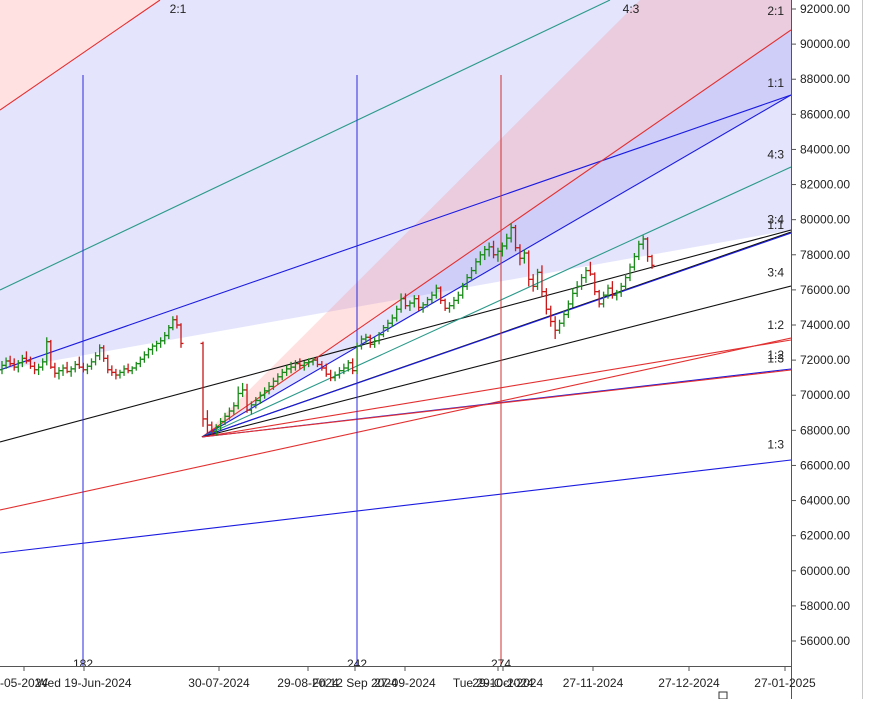  What do you see at coordinates (593, 683) in the screenshot?
I see `date-tick-label: 27-11-2024` at bounding box center [593, 683].